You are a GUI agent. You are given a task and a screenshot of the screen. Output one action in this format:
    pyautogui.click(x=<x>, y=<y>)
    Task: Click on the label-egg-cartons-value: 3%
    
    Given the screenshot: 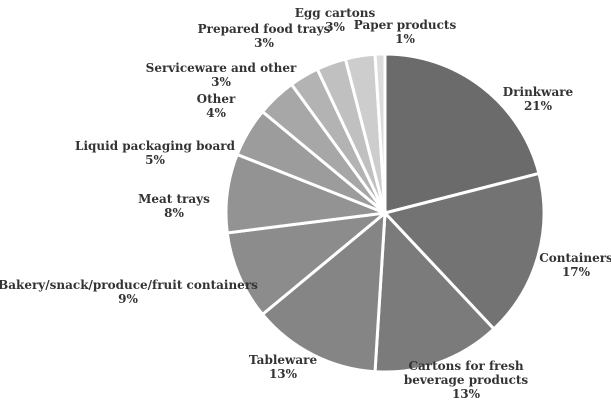 What is the action you would take?
    pyautogui.click(x=335, y=27)
    